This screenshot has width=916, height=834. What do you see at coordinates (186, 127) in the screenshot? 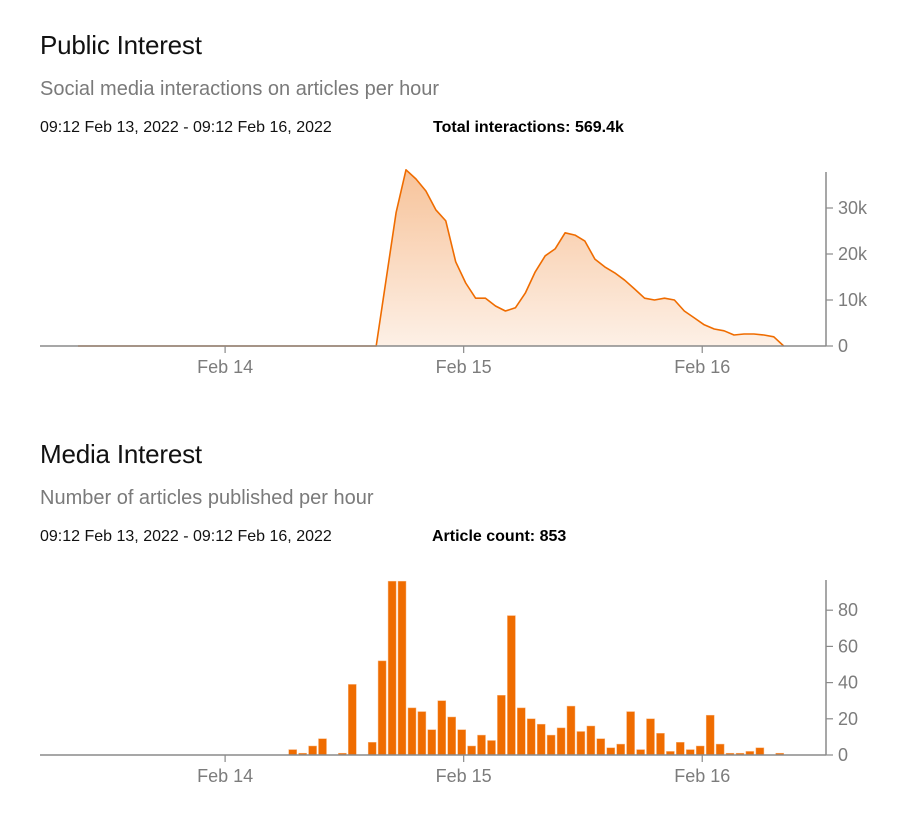
I see `public-interest-date-range: 09:12 Feb 13, 2022 - 09:12 Feb 16, 2022` at bounding box center [186, 127].